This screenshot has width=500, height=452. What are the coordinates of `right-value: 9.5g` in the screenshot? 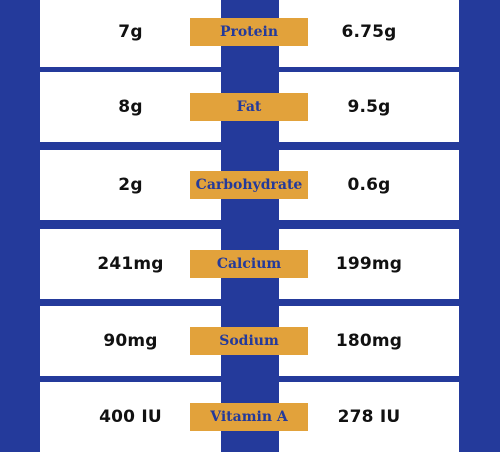 It's located at (369, 107).